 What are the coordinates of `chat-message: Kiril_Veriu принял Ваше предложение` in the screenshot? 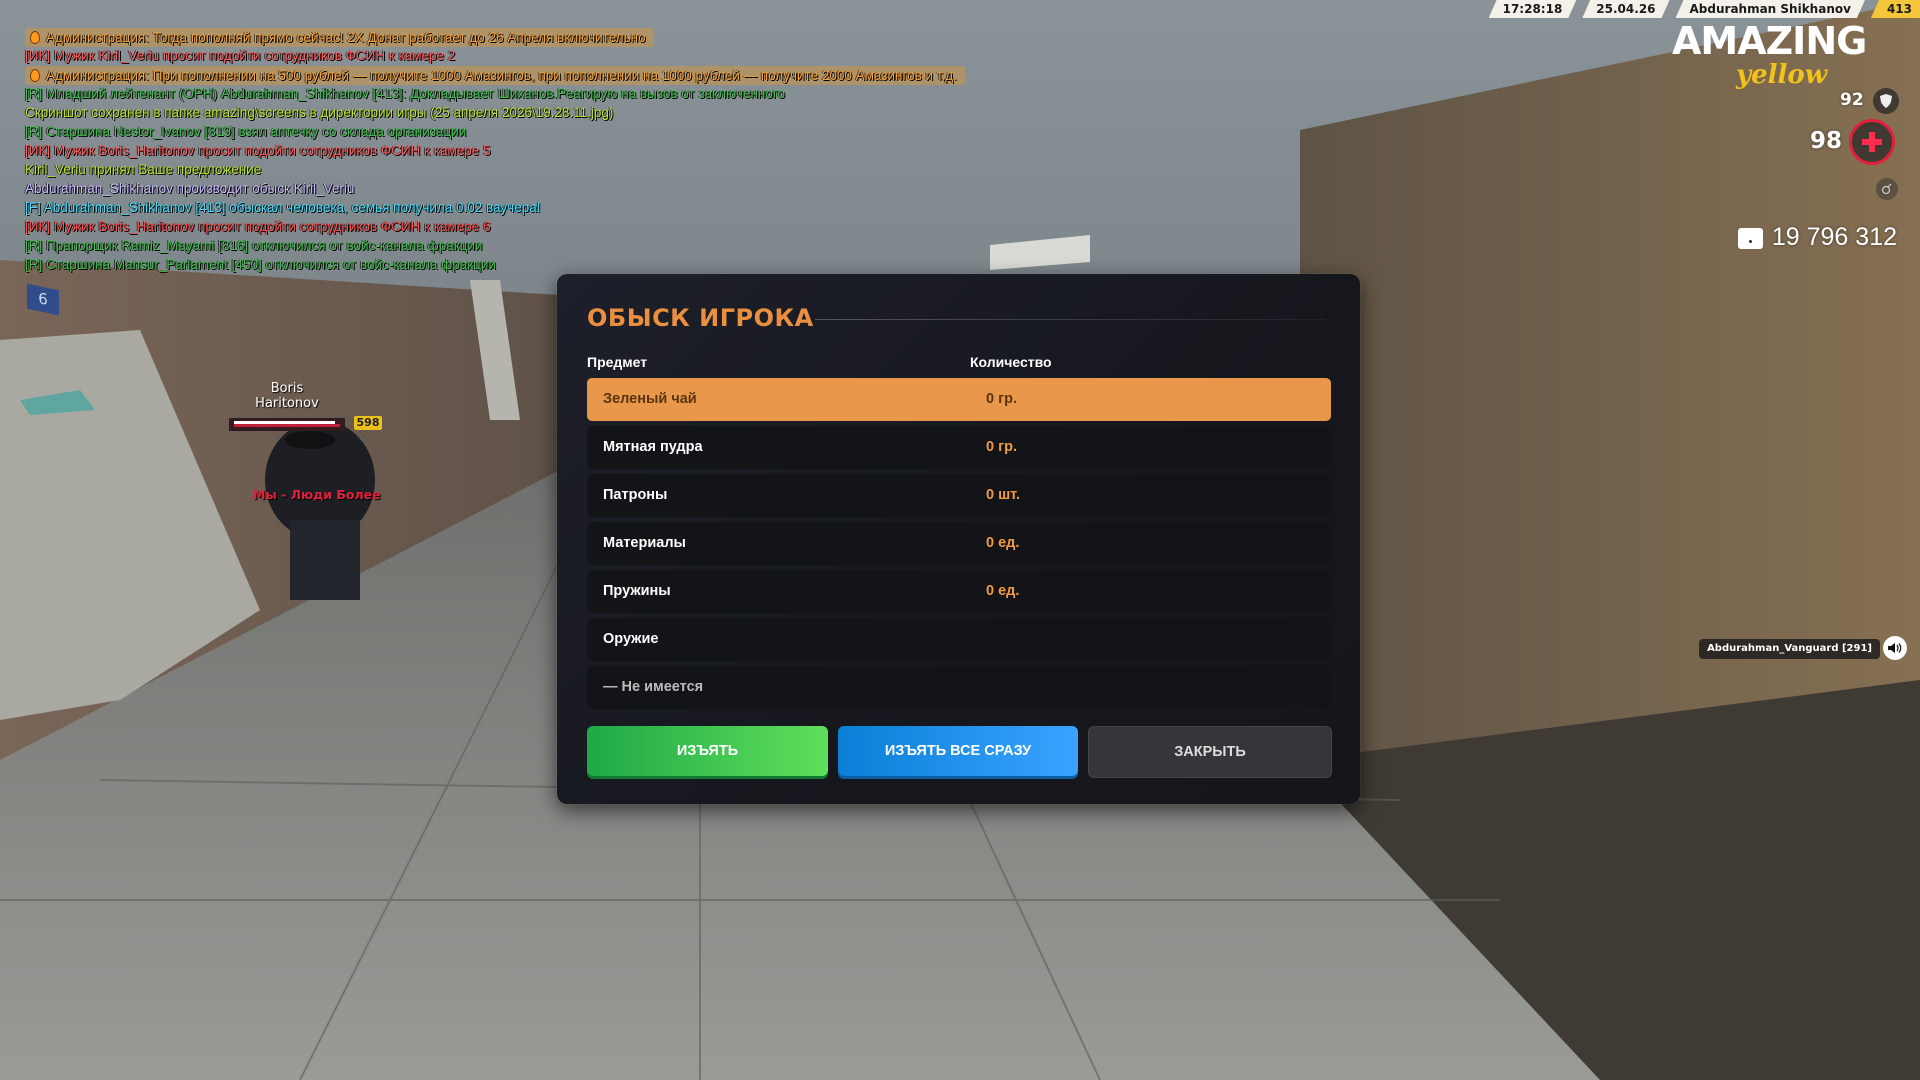 It's located at (143, 169).